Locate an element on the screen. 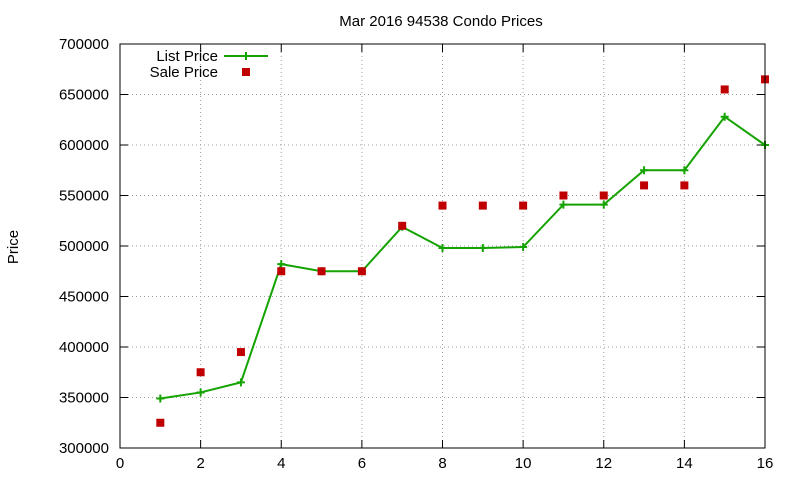 The height and width of the screenshot is (480, 800). y-tick-label: 400000 is located at coordinates (84, 347).